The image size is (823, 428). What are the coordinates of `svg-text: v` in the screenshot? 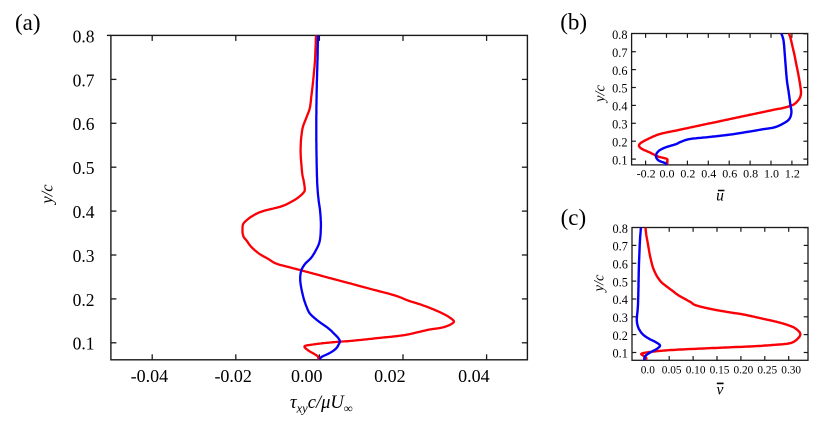 It's located at (720, 390).